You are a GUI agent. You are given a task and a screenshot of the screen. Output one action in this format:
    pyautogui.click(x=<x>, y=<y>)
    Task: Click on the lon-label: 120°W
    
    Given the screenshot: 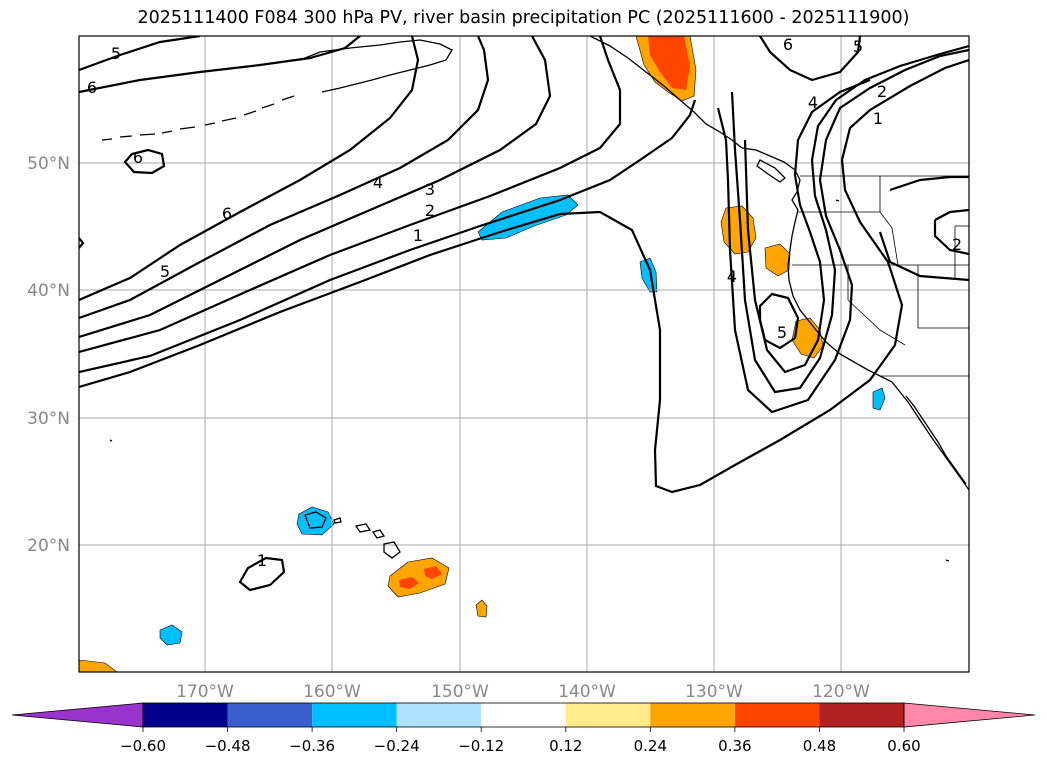 What is the action you would take?
    pyautogui.click(x=841, y=692)
    